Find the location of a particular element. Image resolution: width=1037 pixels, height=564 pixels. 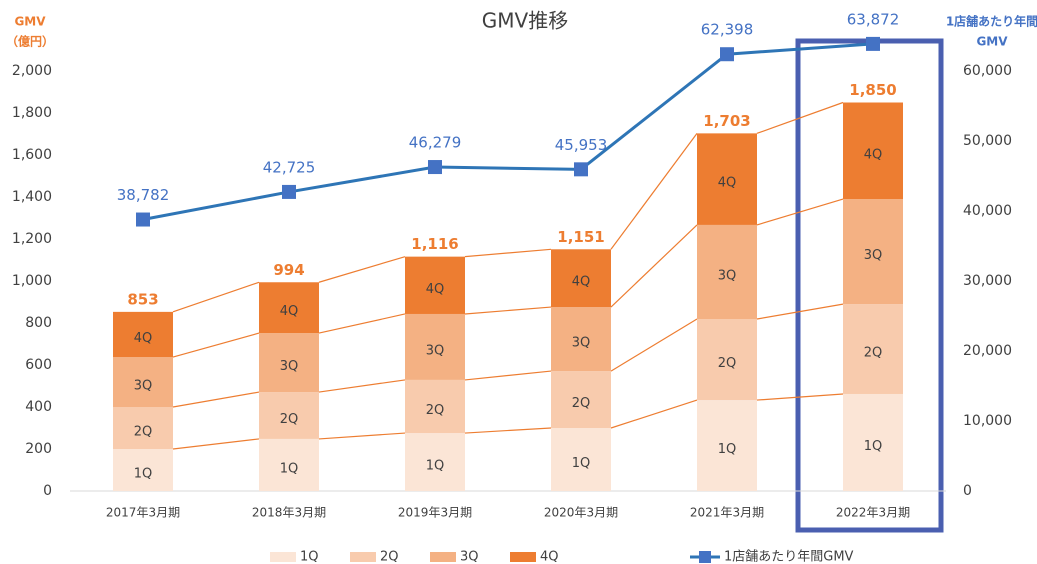

y-tick-label: 400 is located at coordinates (38, 407).